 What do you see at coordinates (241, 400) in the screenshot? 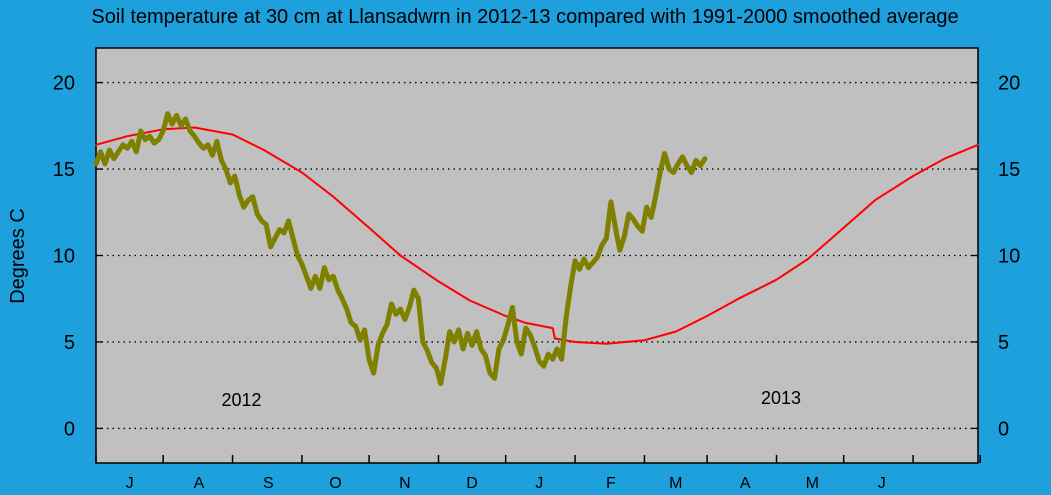
I see `year-annotation: 2012` at bounding box center [241, 400].